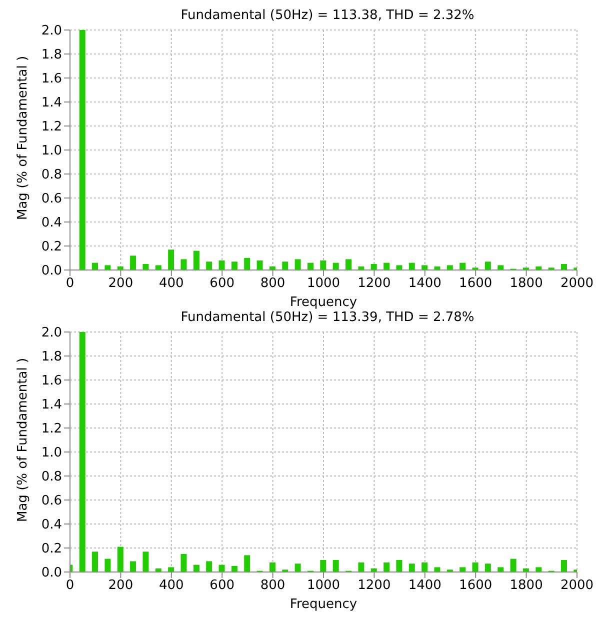  I want to click on chart-title: Fundamental (50Hz) = 113.38, THD = 2.32%, so click(328, 16).